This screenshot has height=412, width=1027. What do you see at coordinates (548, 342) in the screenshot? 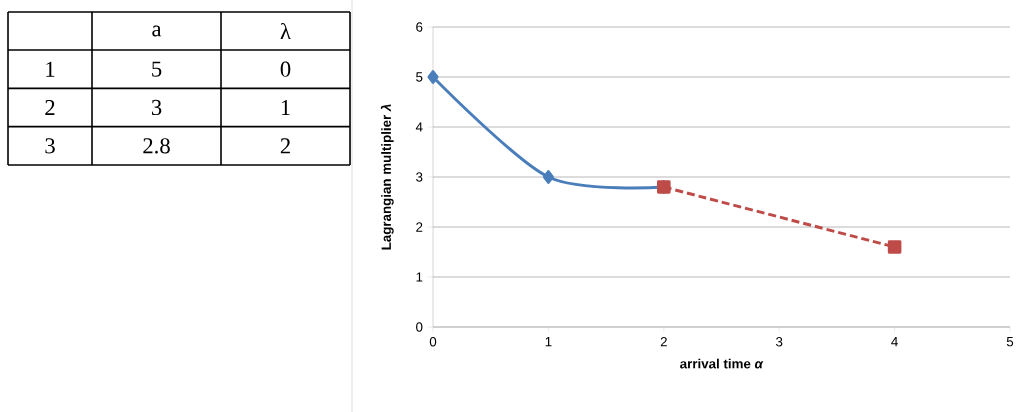
I see `x-tick-label: 1` at bounding box center [548, 342].